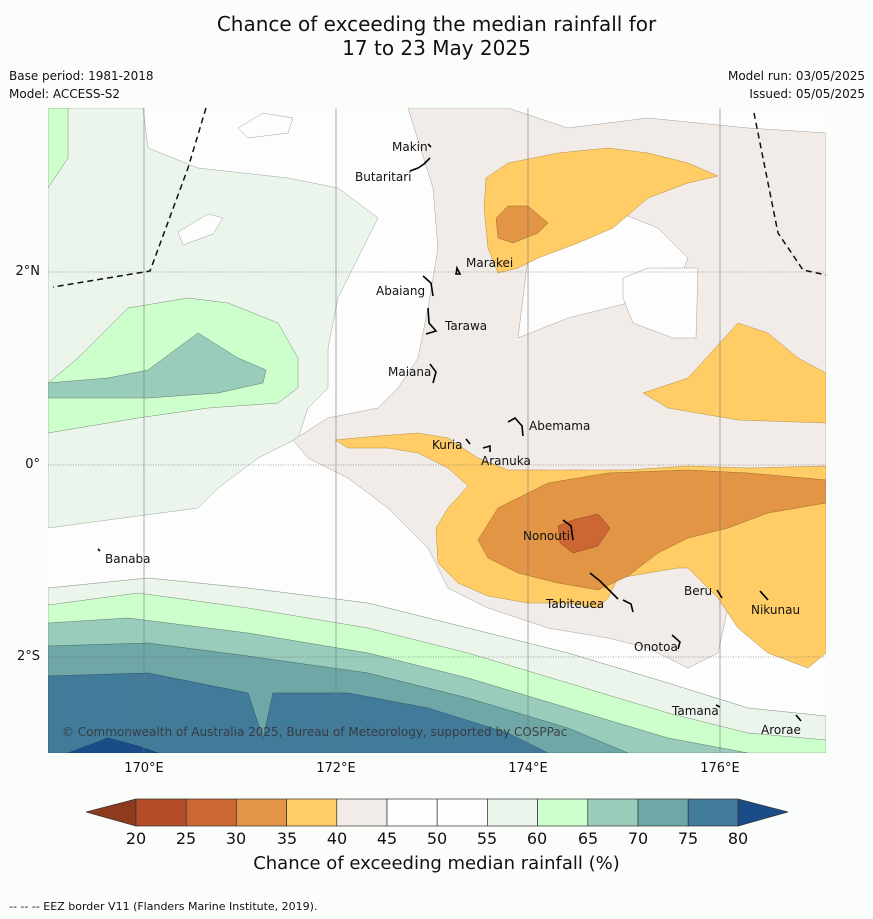 The image size is (873, 919). What do you see at coordinates (468, 441) in the screenshot?
I see `island-kuria` at bounding box center [468, 441].